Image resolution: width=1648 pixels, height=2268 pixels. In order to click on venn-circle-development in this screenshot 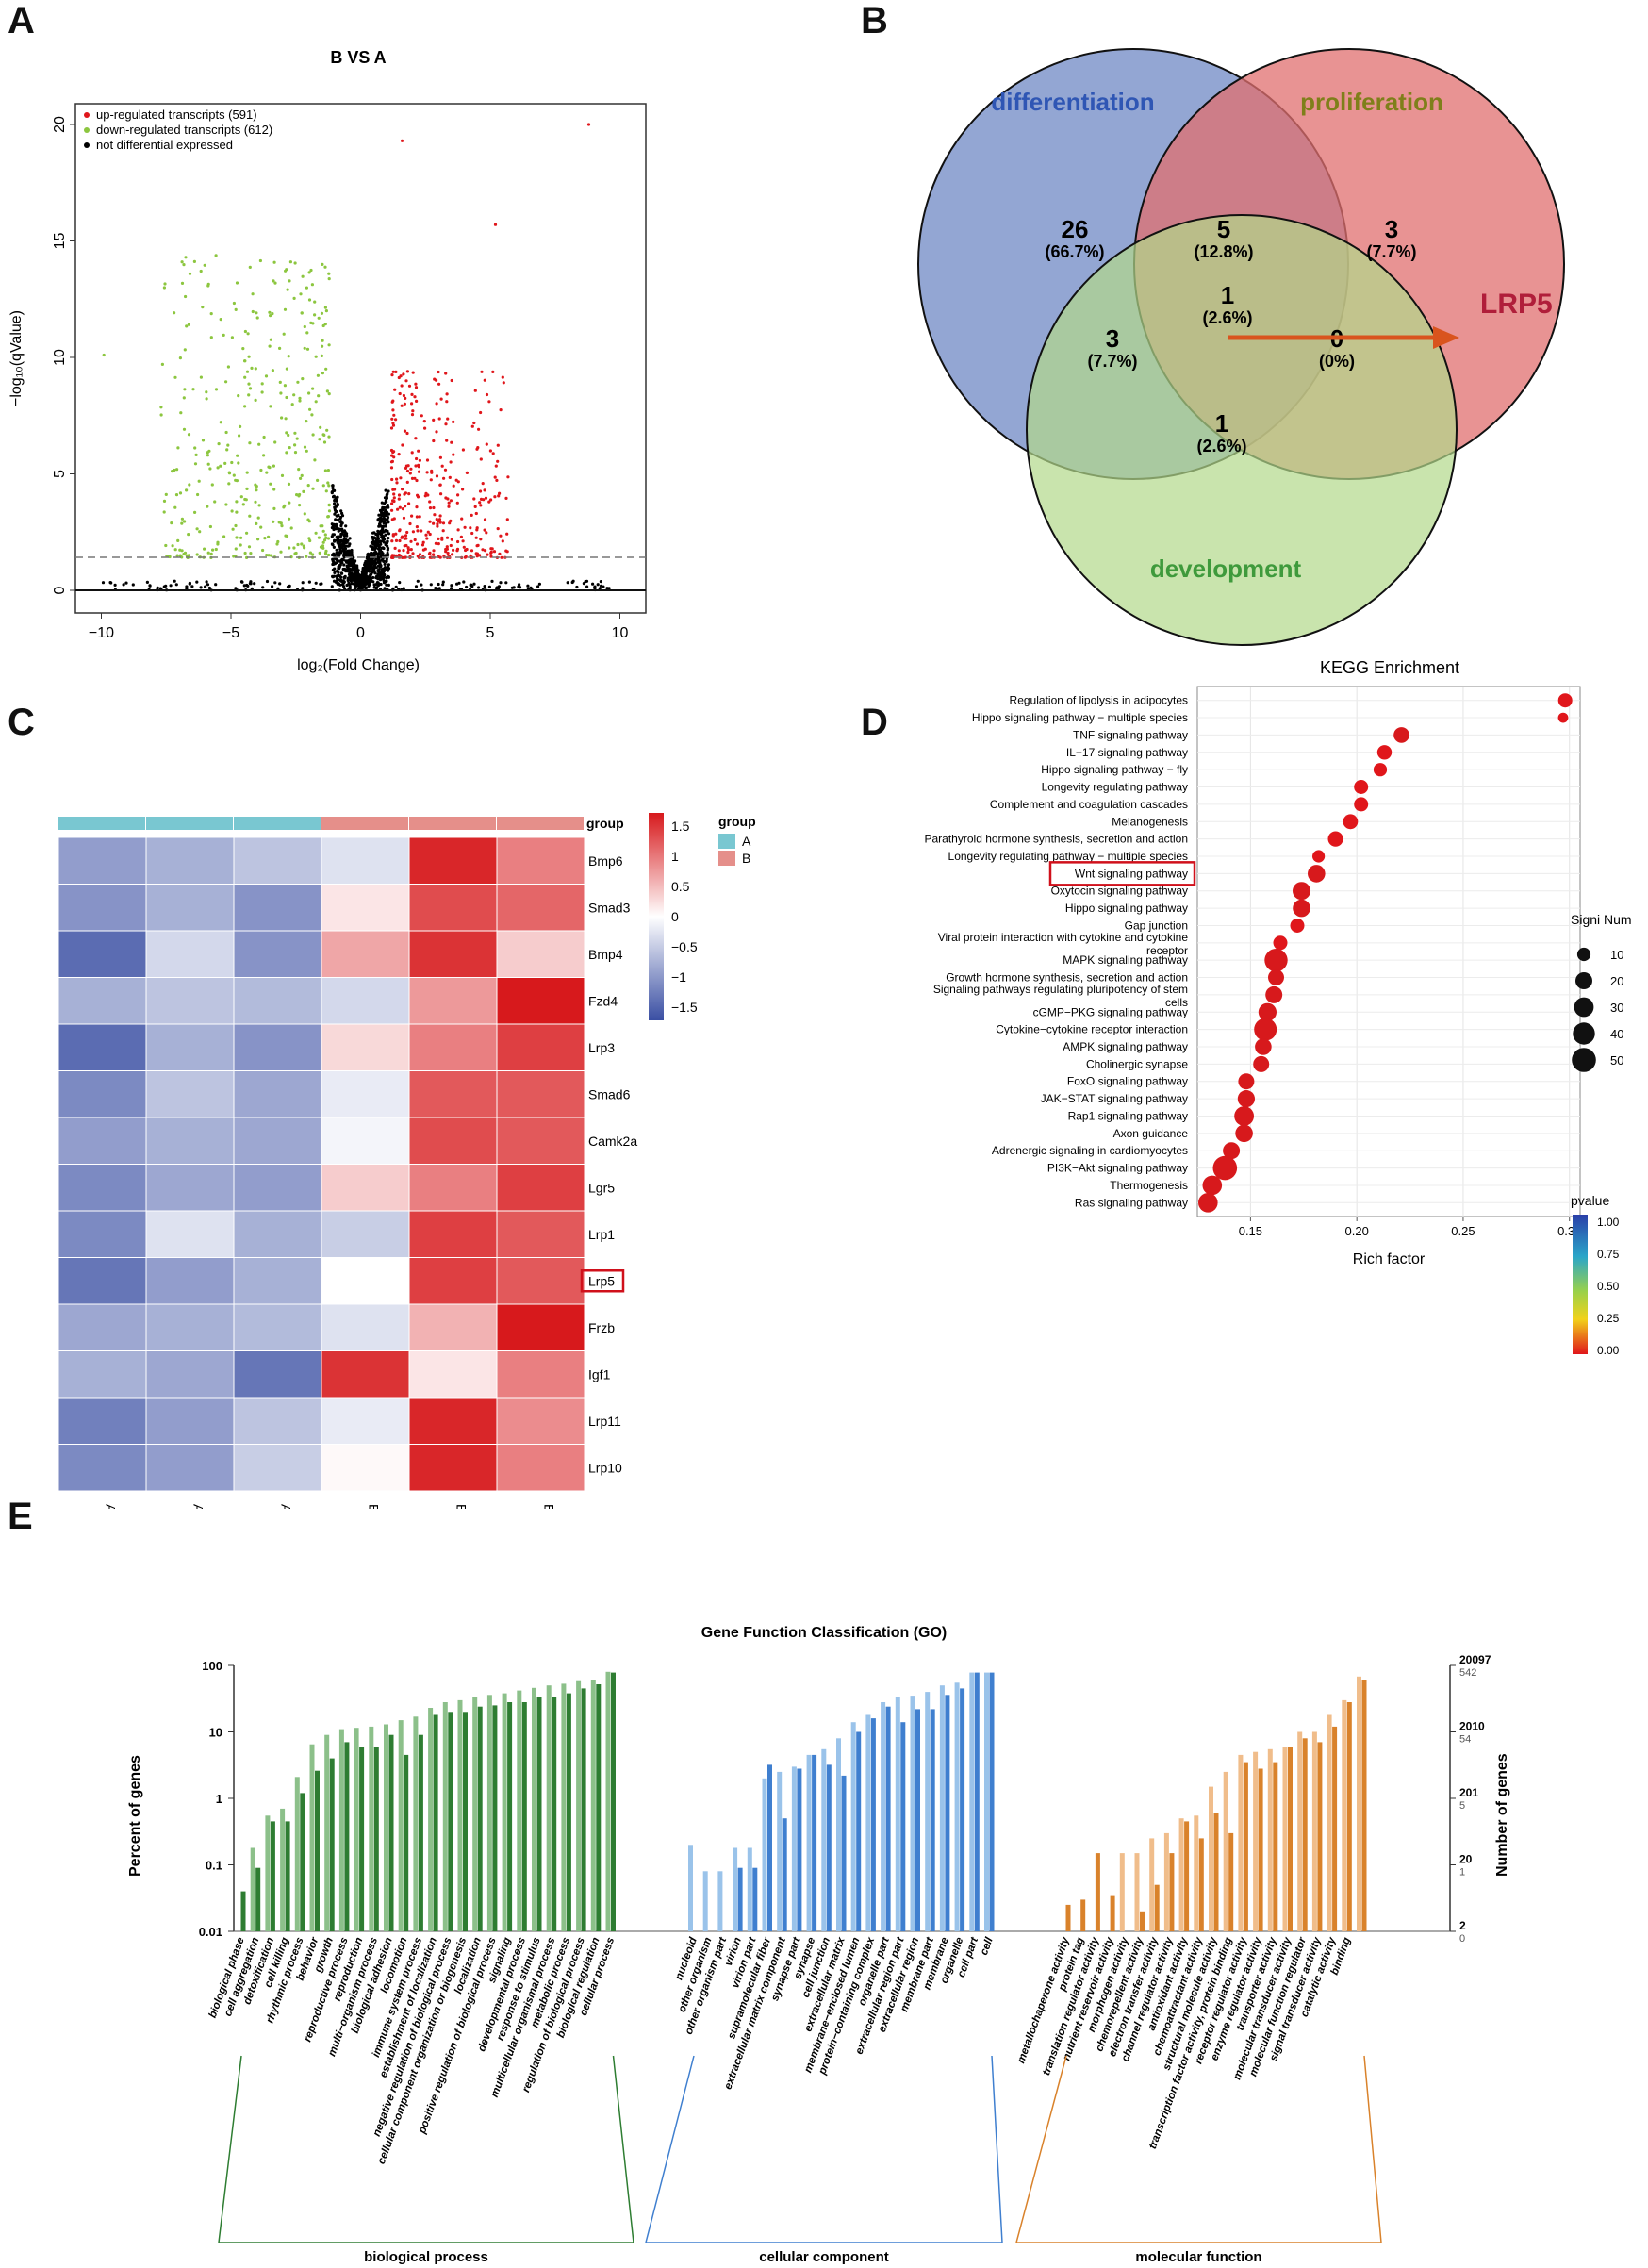, I will do `click(1242, 430)`.